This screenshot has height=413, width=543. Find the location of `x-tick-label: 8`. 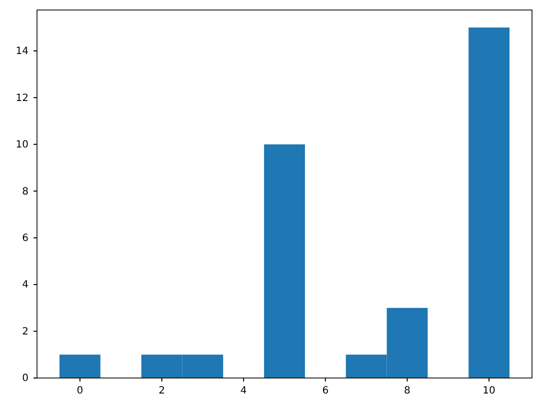

x-tick-label: 8 is located at coordinates (407, 391).